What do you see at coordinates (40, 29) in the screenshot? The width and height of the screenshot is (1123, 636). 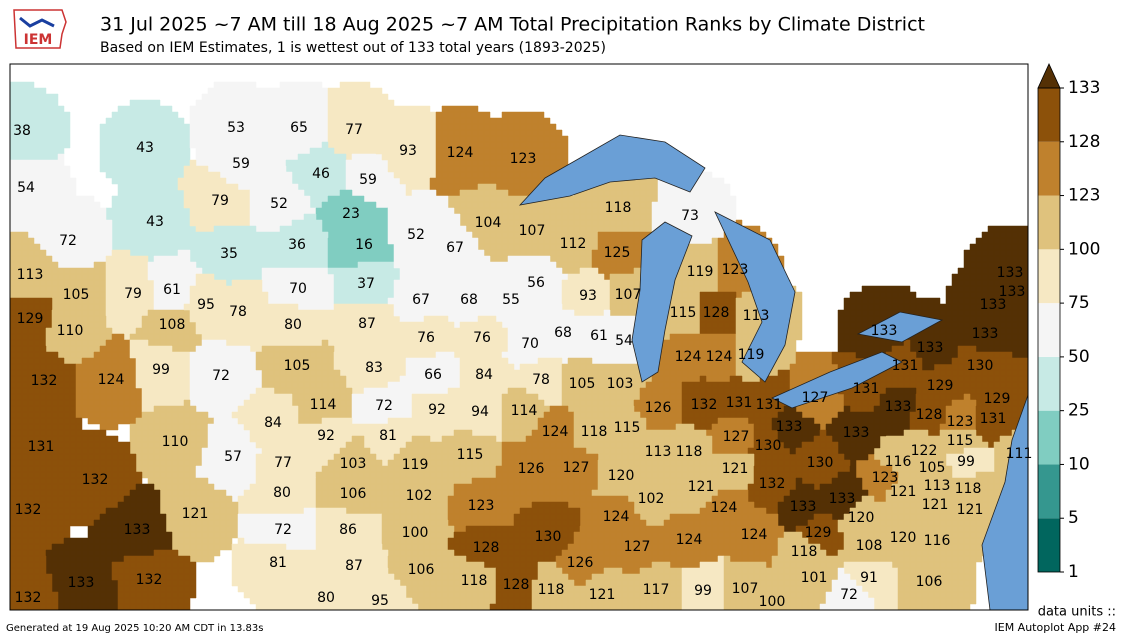 I see `logo: IEM` at bounding box center [40, 29].